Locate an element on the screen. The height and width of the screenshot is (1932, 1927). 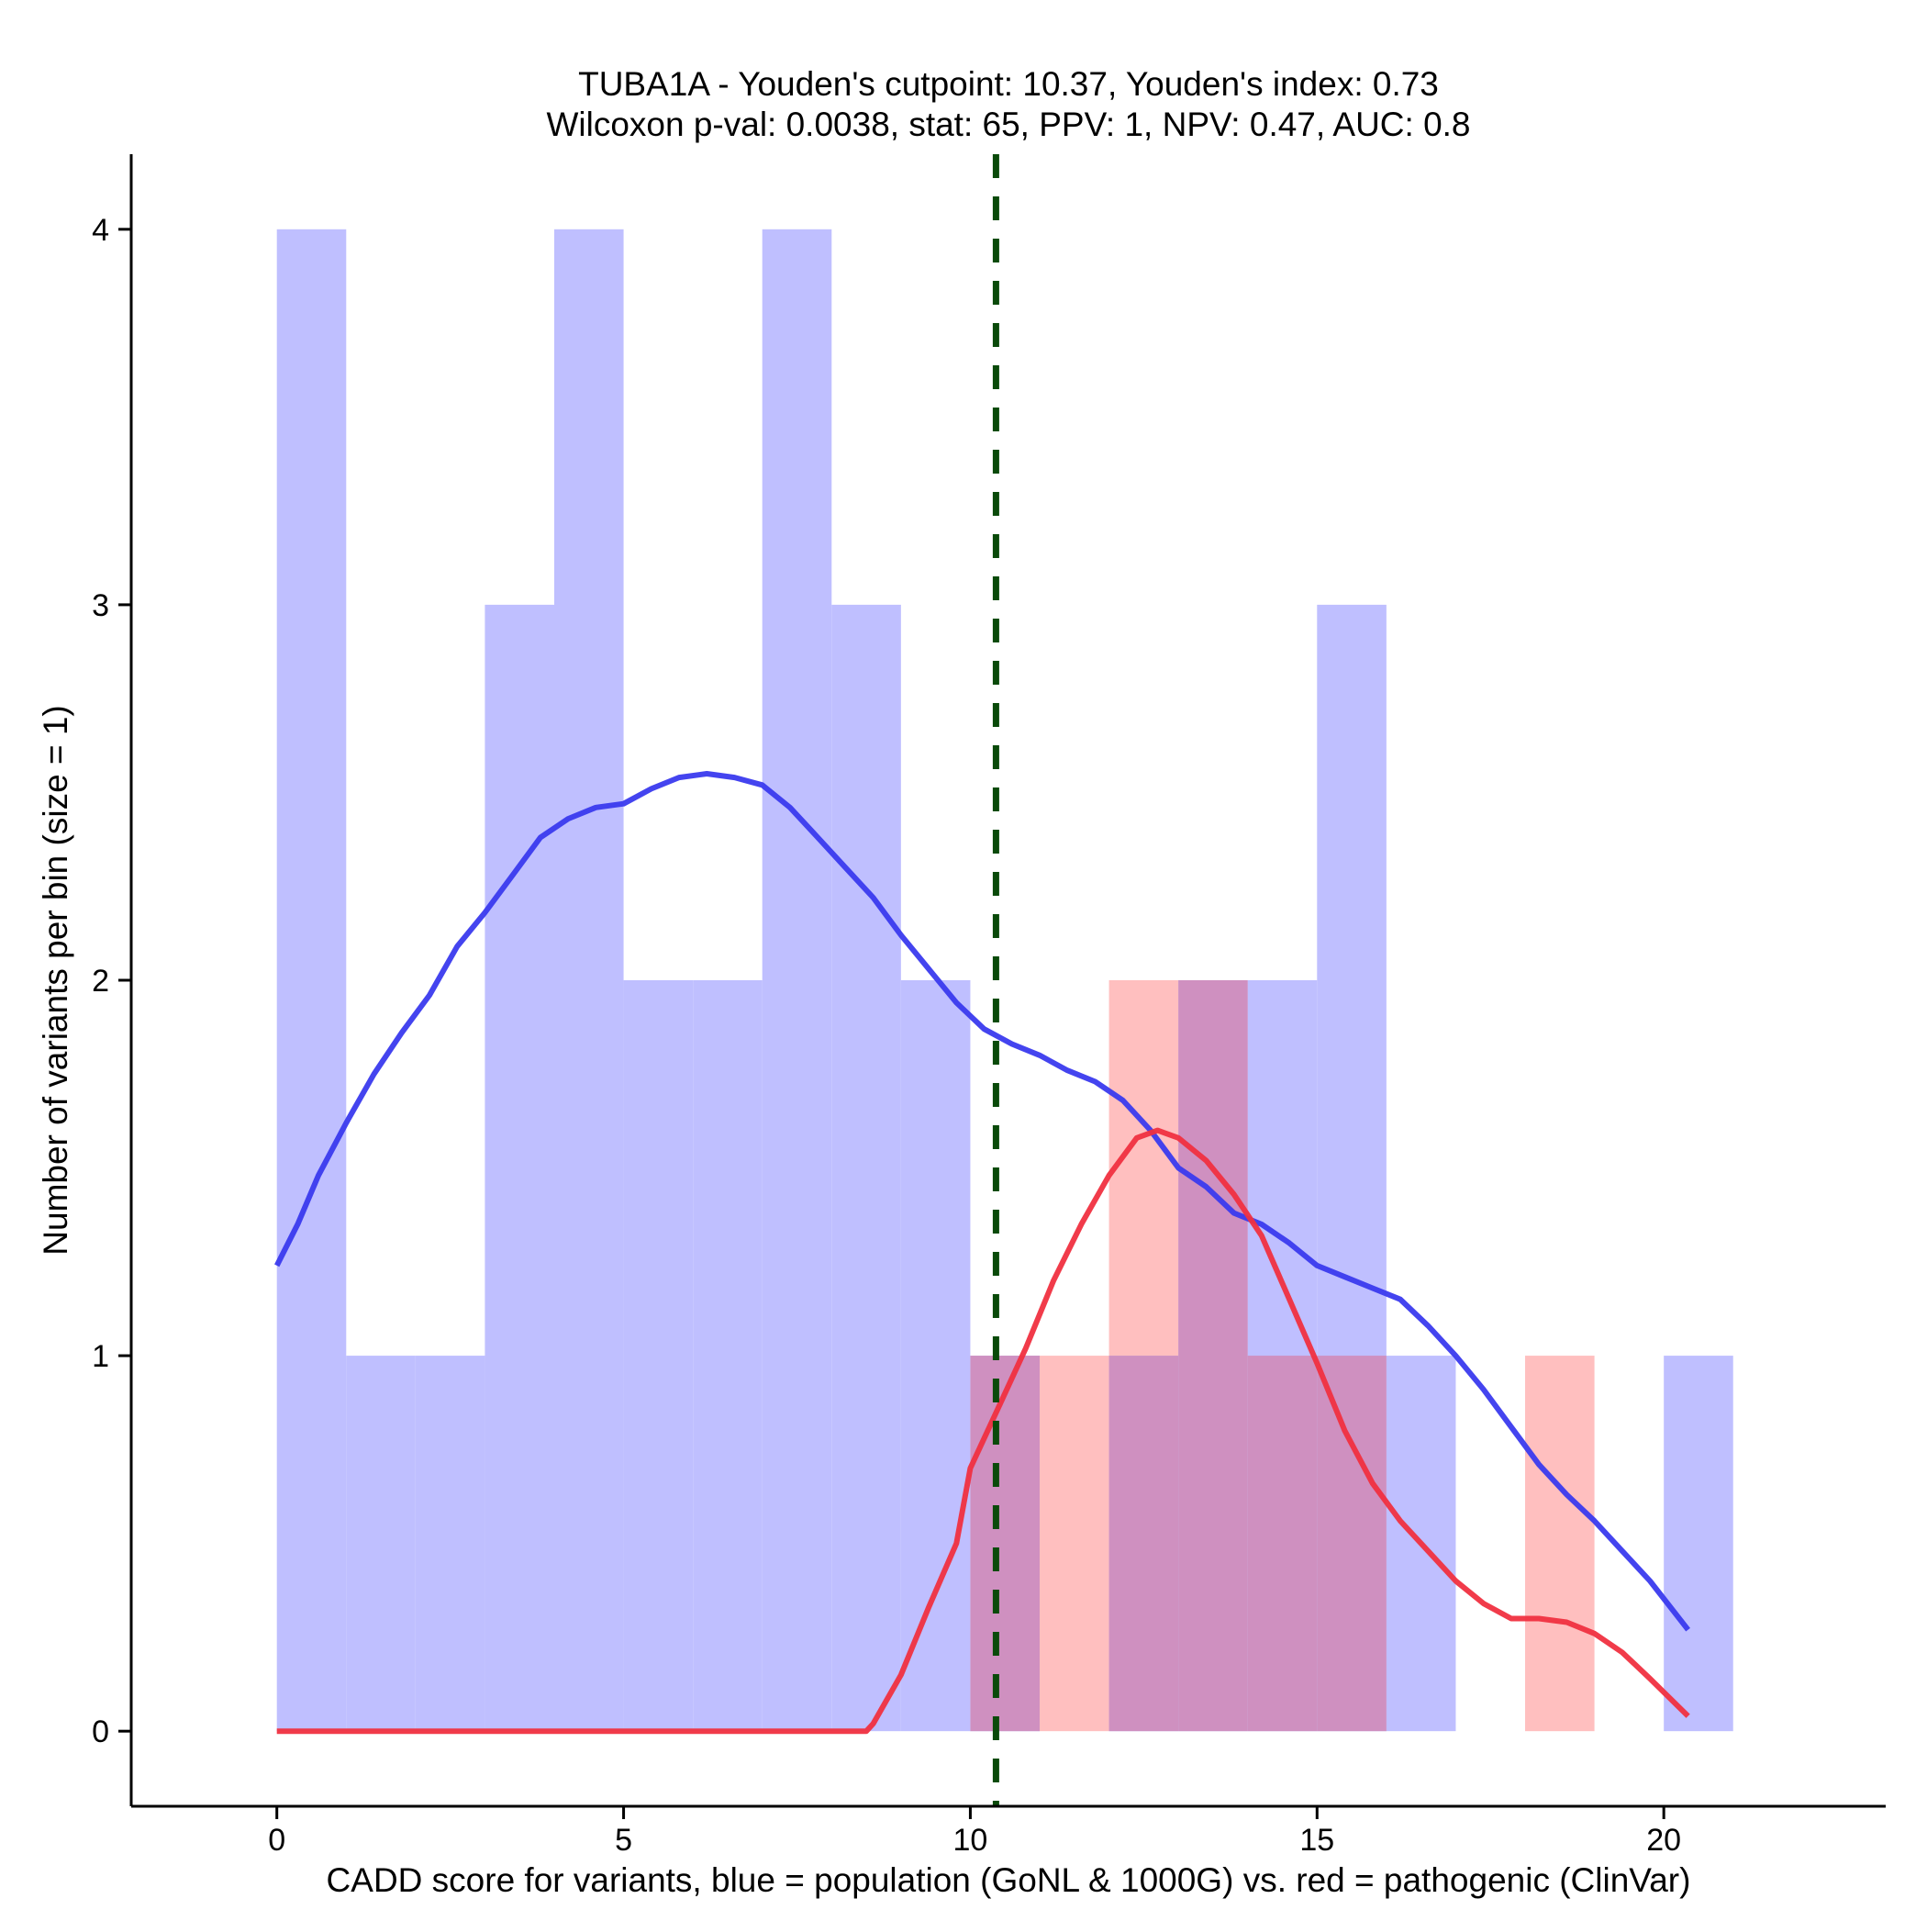
x-tick-label-0: 0 is located at coordinates (276, 1840).